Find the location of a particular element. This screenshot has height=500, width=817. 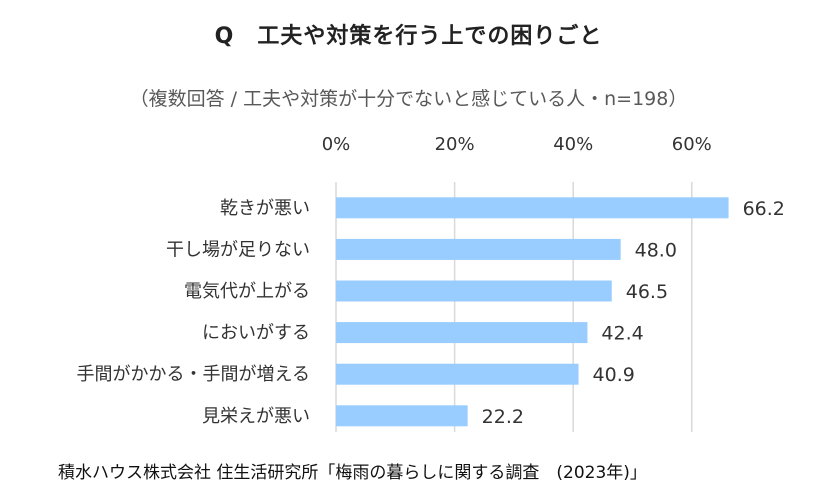

category-label: 見栄えが悪い is located at coordinates (256, 416).